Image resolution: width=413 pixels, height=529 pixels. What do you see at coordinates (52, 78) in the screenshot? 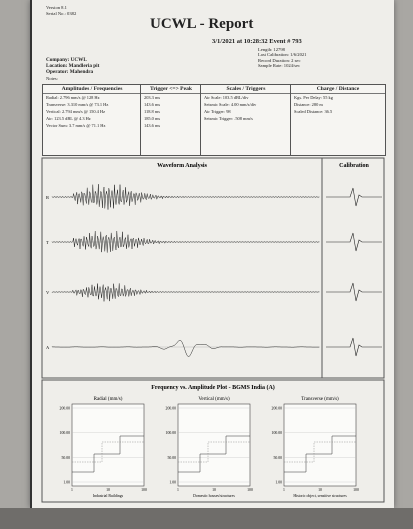
I see `notes: Notes:` at bounding box center [52, 78].